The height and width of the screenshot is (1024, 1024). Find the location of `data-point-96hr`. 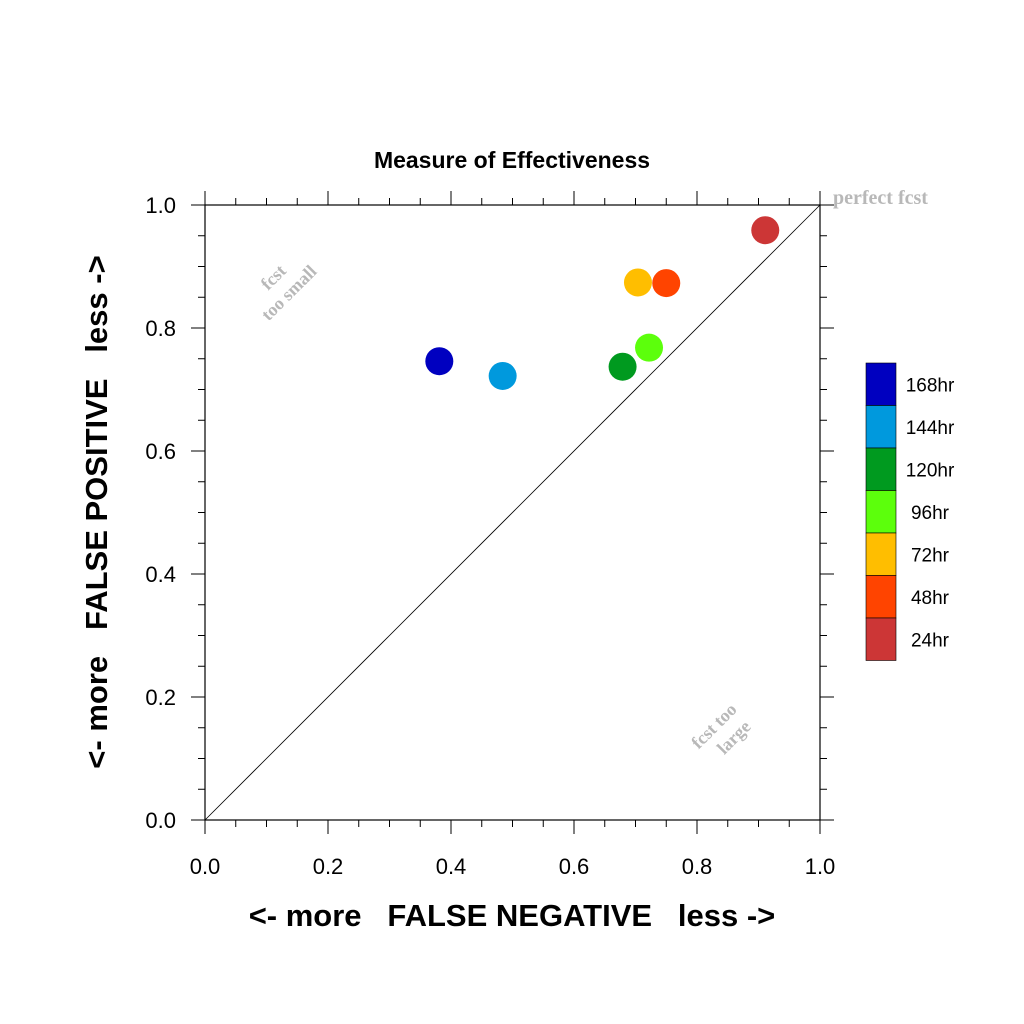

data-point-96hr is located at coordinates (649, 347).